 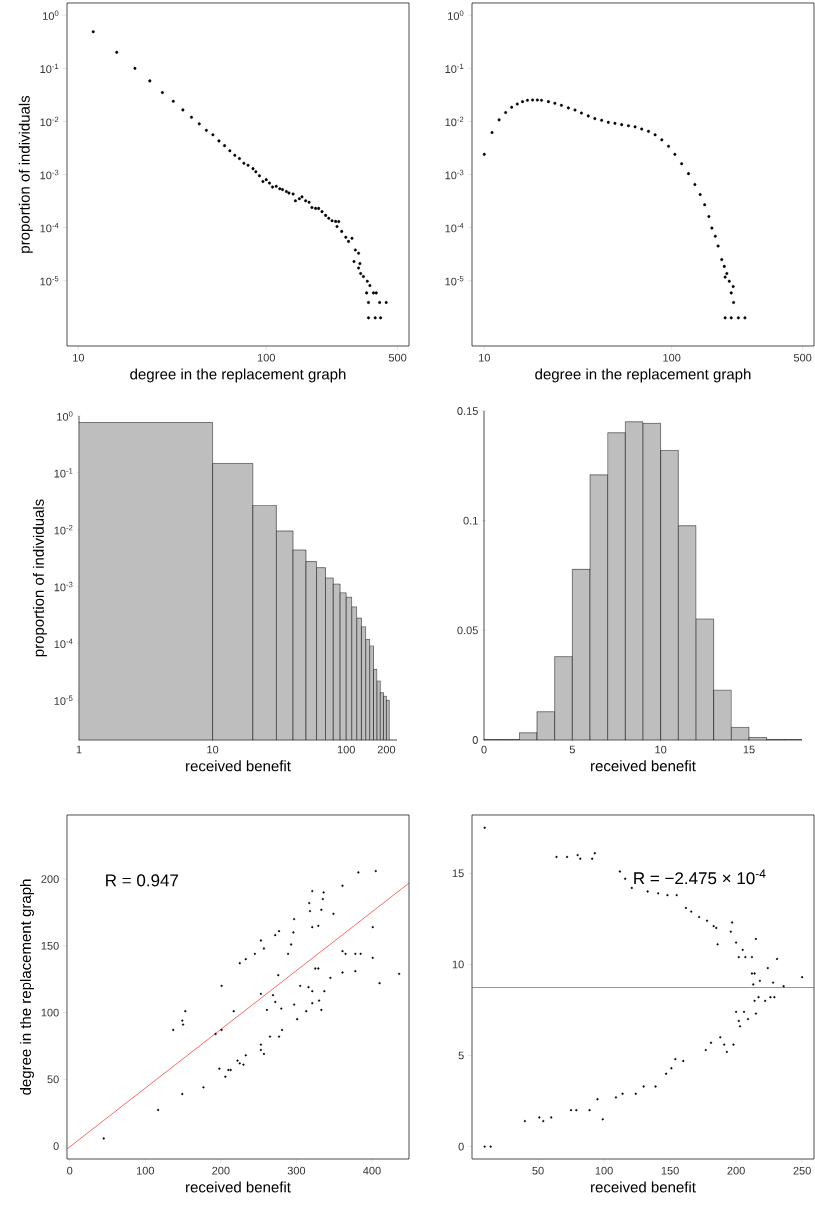 I want to click on y-tick-label: 0.1, so click(x=470, y=520).